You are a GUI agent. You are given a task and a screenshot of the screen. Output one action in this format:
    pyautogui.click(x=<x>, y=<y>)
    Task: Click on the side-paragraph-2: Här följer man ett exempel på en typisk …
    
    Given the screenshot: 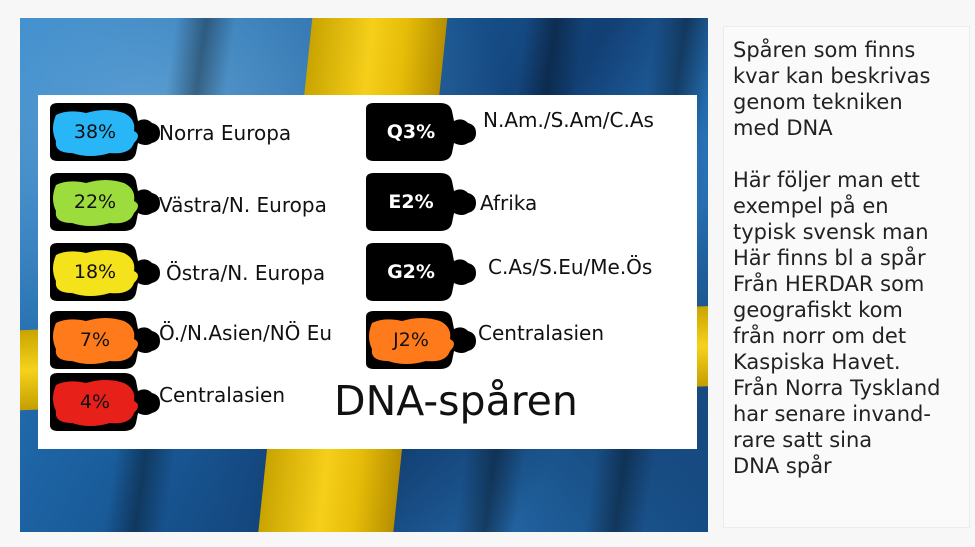 What is the action you would take?
    pyautogui.click(x=837, y=323)
    